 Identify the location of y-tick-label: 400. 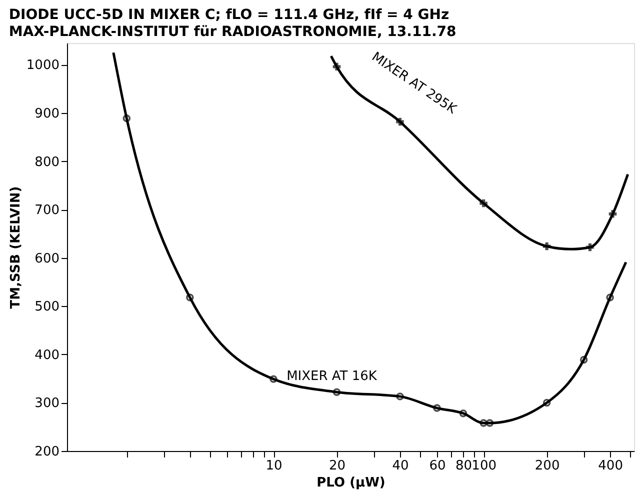
(47, 355).